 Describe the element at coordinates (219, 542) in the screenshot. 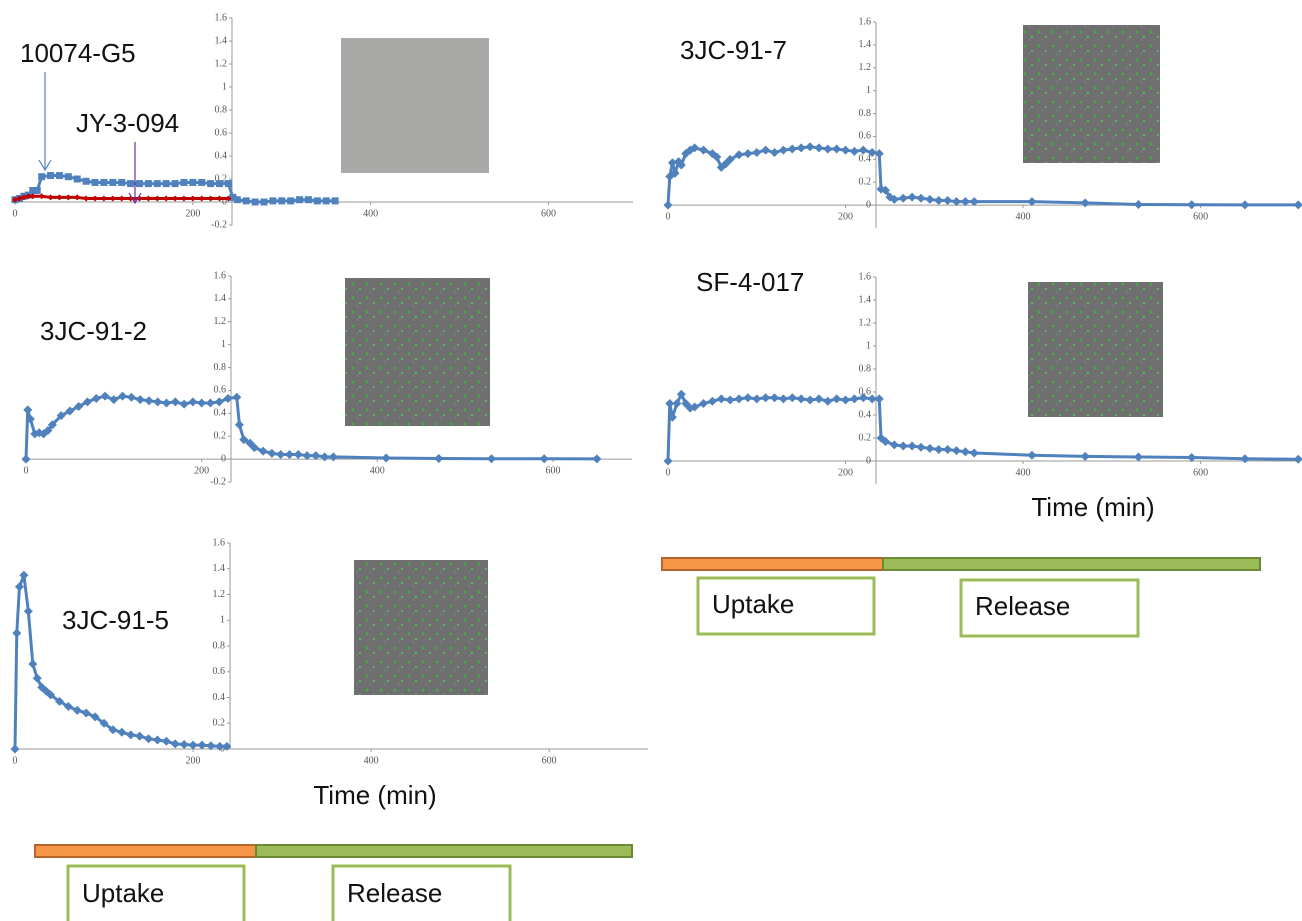

I see `y-tick-label: 1.6` at that location.